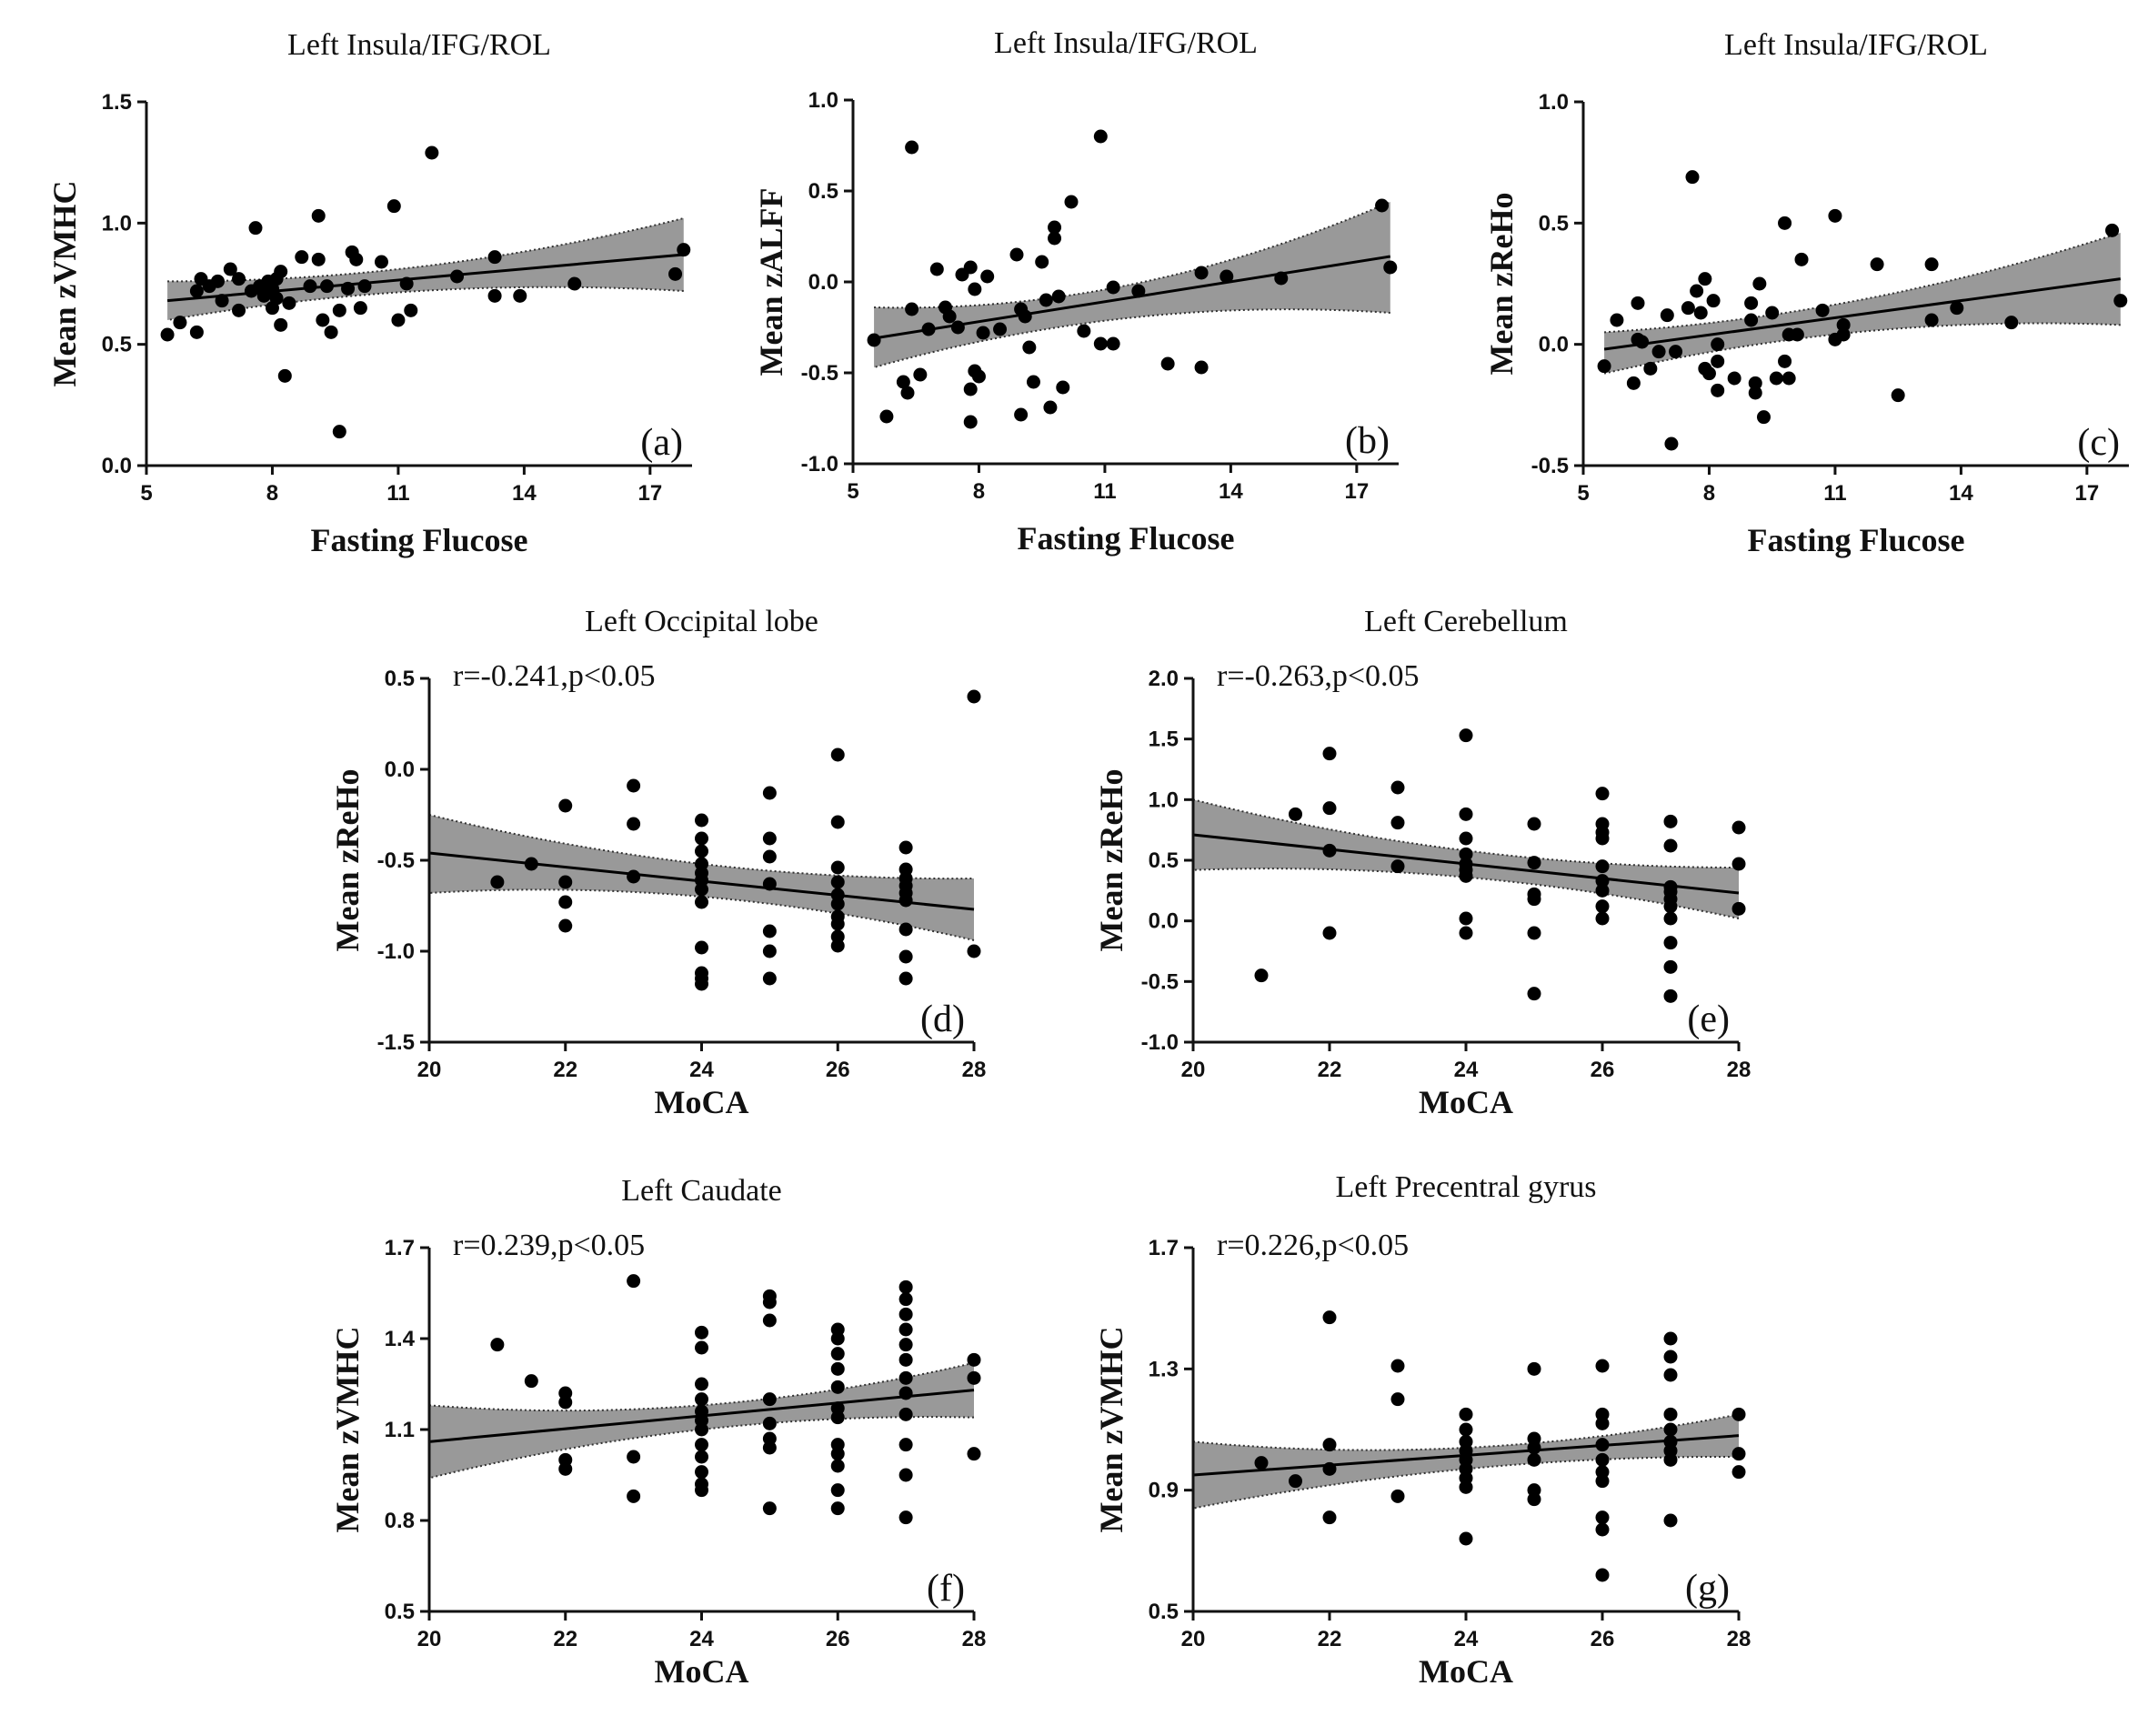 The width and height of the screenshot is (2148, 1736). I want to click on band-upper-edge, so click(701, 1386).